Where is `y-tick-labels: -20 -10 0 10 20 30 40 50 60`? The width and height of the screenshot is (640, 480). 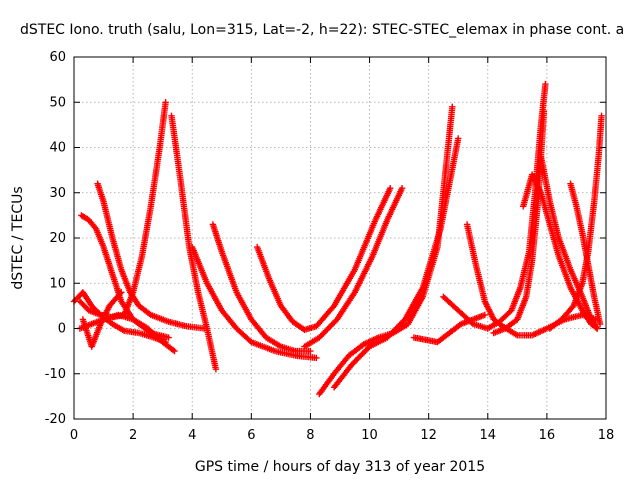
y-tick-labels: -20 -10 0 10 20 30 40 50 60 is located at coordinates (55, 238).